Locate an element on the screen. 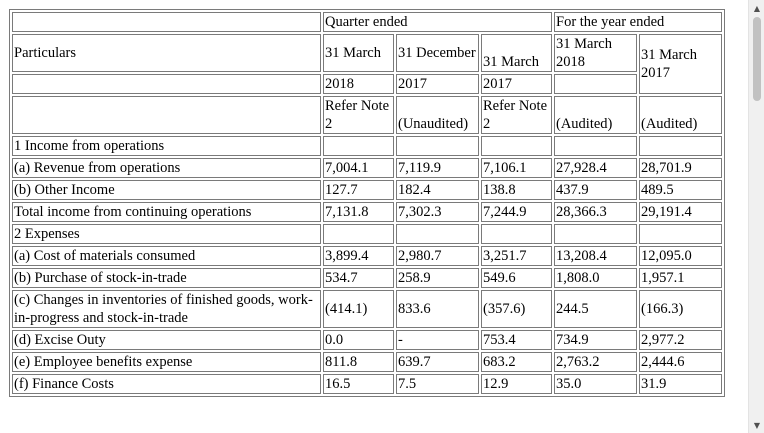 The image size is (764, 433). value-cell: 1,808.0 is located at coordinates (595, 278).